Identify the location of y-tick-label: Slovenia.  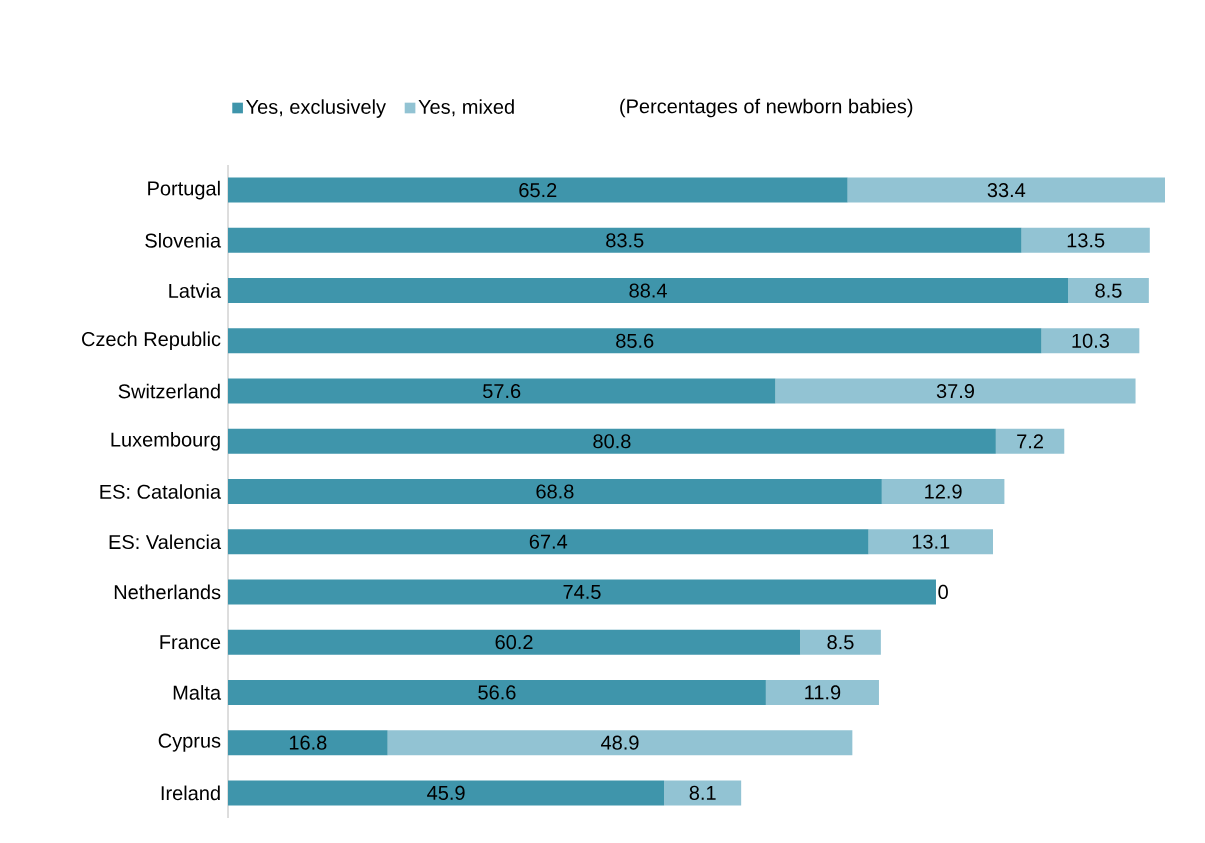
(183, 240).